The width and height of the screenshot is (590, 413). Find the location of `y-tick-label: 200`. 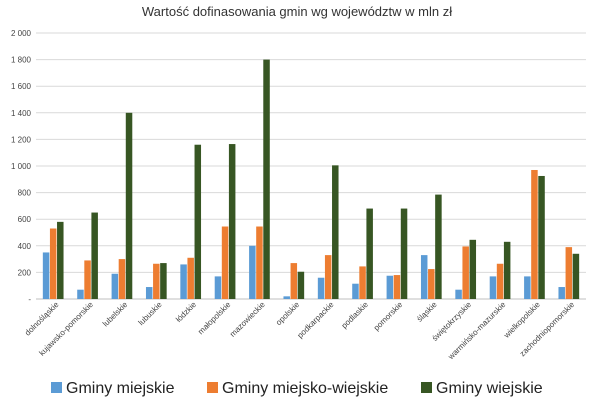

y-tick-label: 200 is located at coordinates (25, 272).